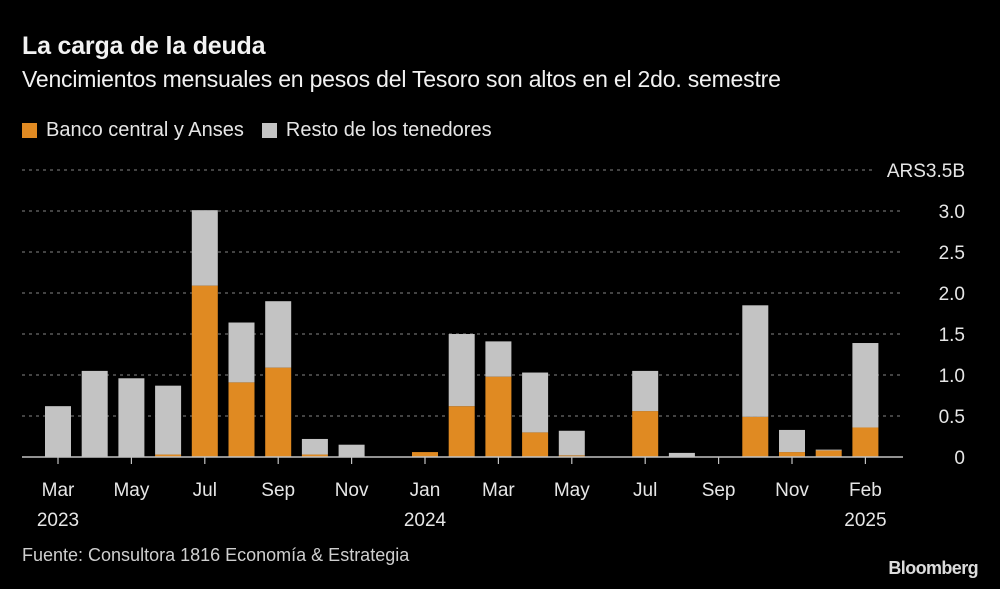 This screenshot has height=589, width=1000. I want to click on legend-label-banco-central: Banco central y Anses, so click(145, 130).